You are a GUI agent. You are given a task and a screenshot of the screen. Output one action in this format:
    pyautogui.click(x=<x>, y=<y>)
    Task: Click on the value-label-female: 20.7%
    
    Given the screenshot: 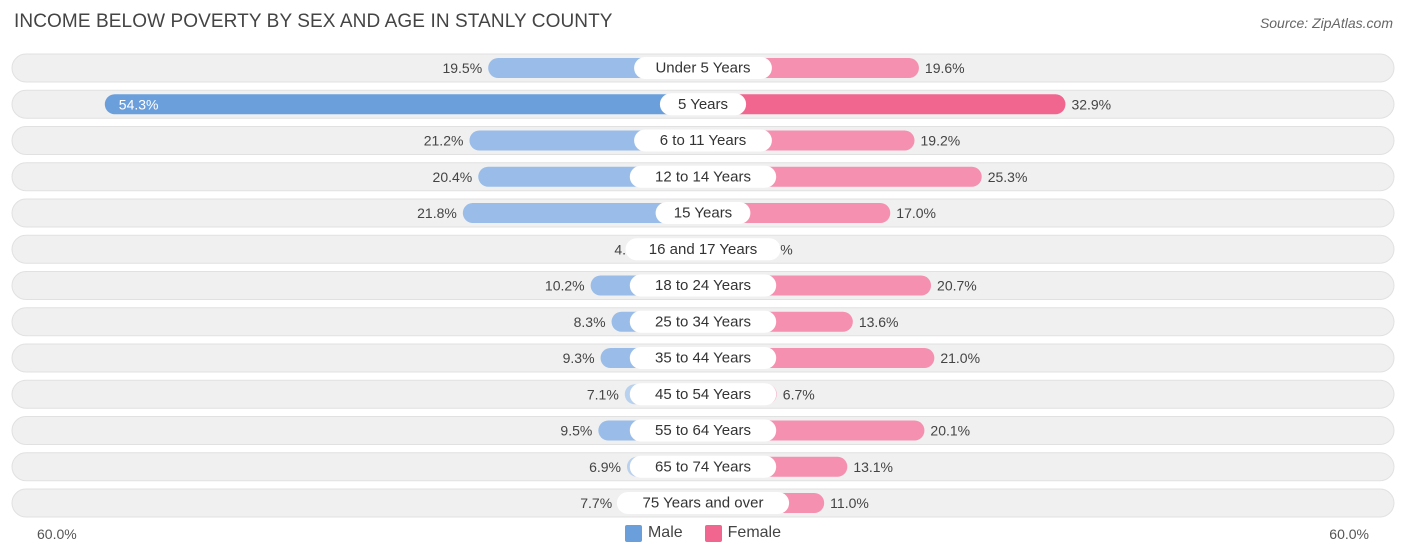 What is the action you would take?
    pyautogui.click(x=957, y=286)
    